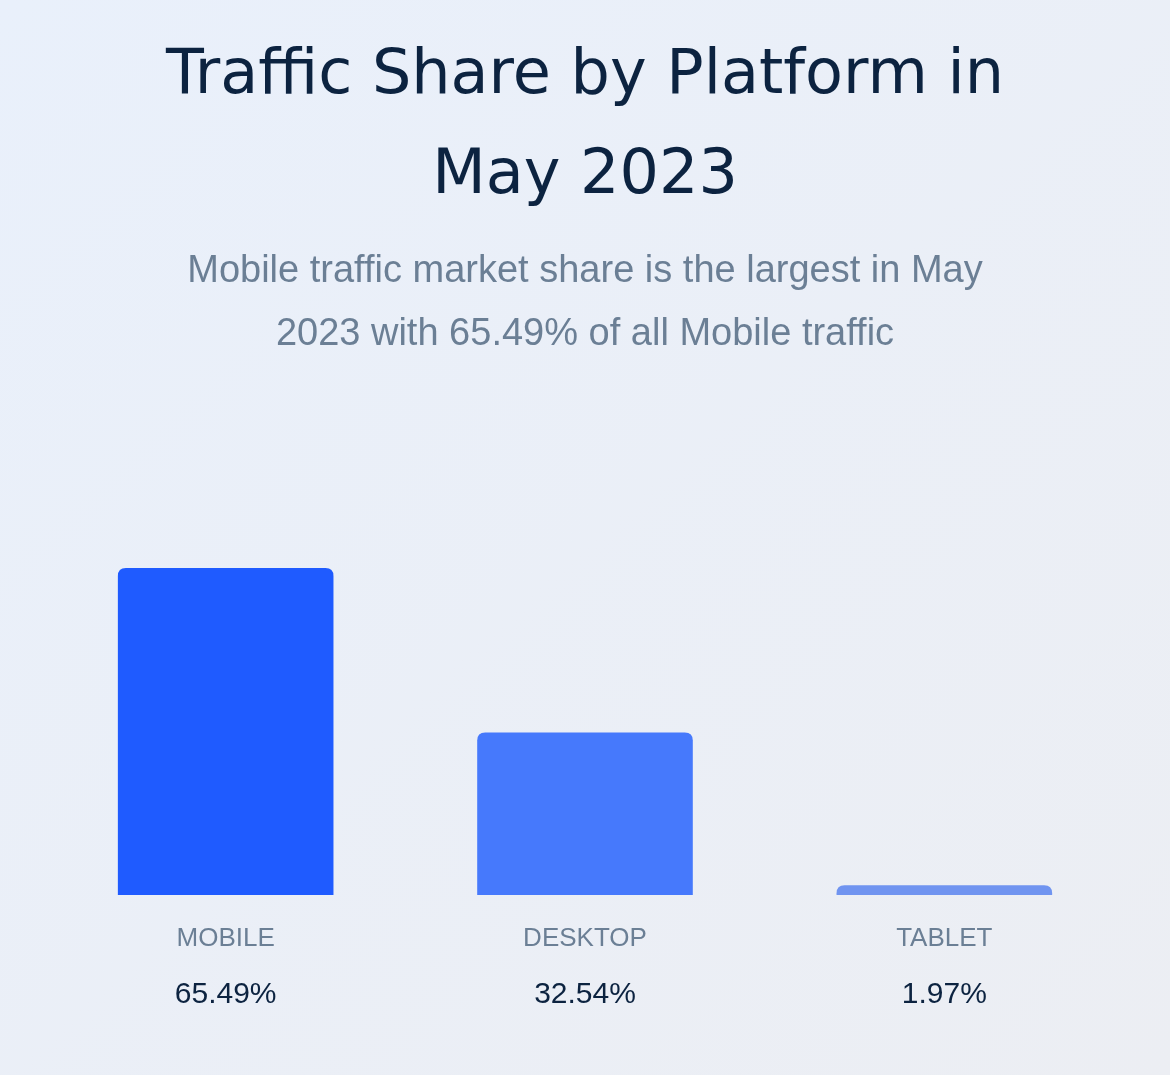 This screenshot has height=1075, width=1170. I want to click on data-label: 32.54%, so click(585, 992).